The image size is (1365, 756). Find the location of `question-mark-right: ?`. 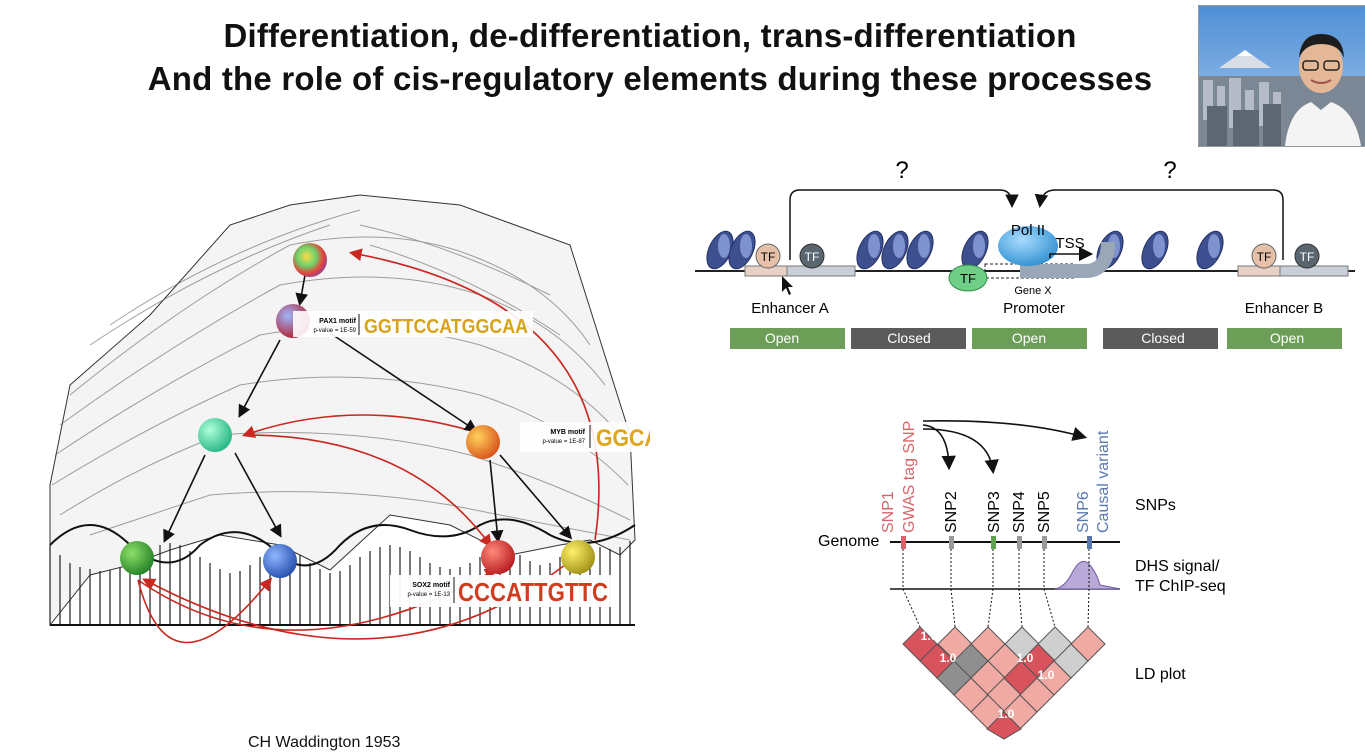

question-mark-right: ? is located at coordinates (1169, 170).